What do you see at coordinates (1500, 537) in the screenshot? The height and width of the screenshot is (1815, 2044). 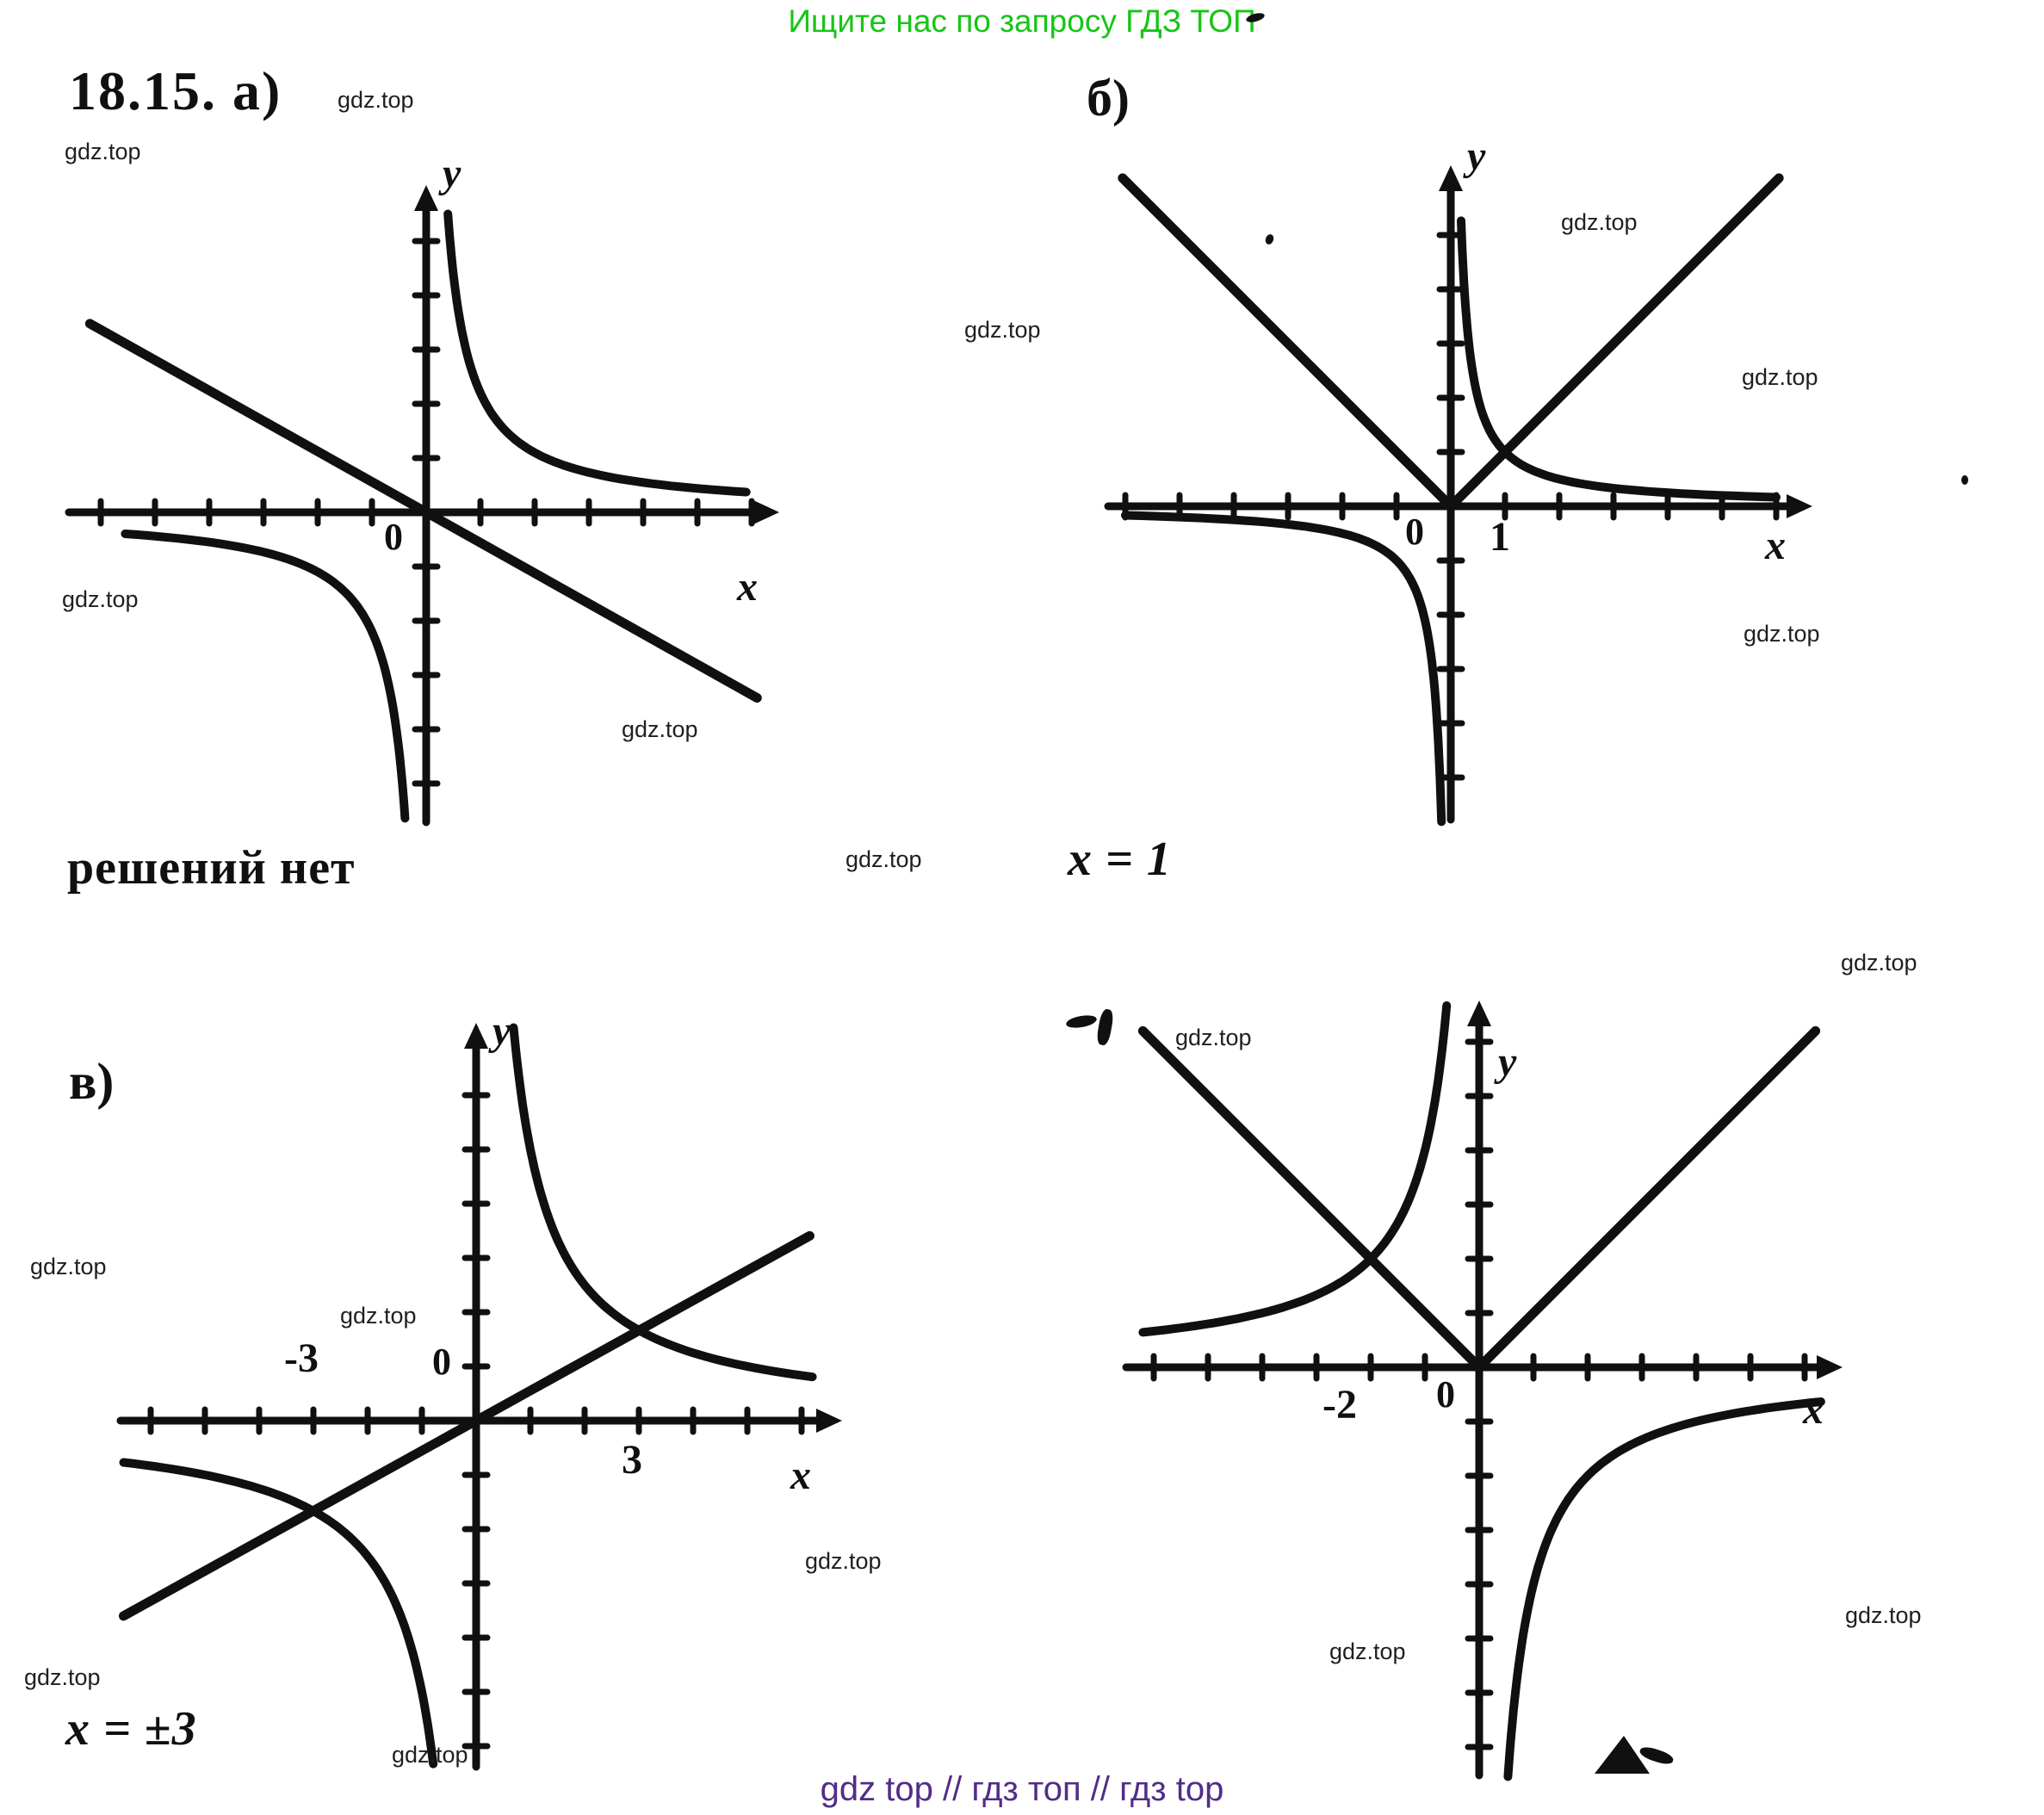 I see `tick-label: 1` at bounding box center [1500, 537].